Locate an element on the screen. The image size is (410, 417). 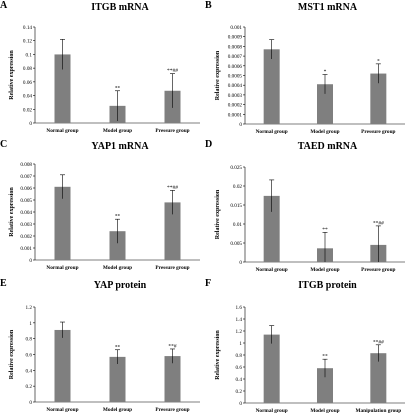
y-tick-label: 0.08 is located at coordinates (27, 69).